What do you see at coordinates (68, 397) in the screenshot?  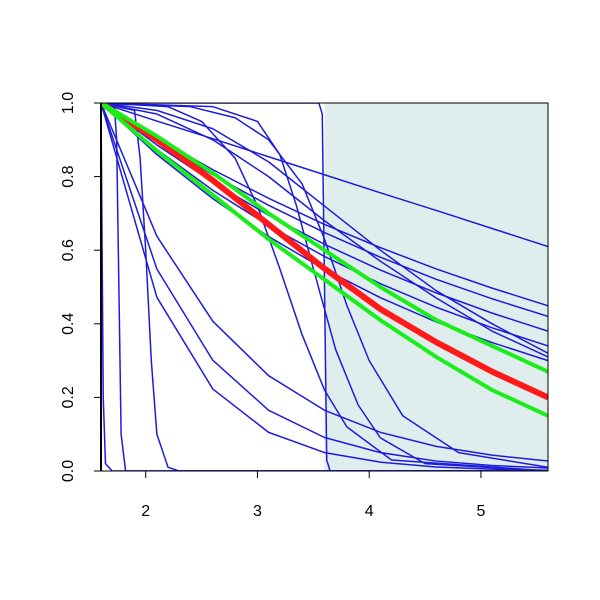 I see `y-tick-label: 0.2` at bounding box center [68, 397].